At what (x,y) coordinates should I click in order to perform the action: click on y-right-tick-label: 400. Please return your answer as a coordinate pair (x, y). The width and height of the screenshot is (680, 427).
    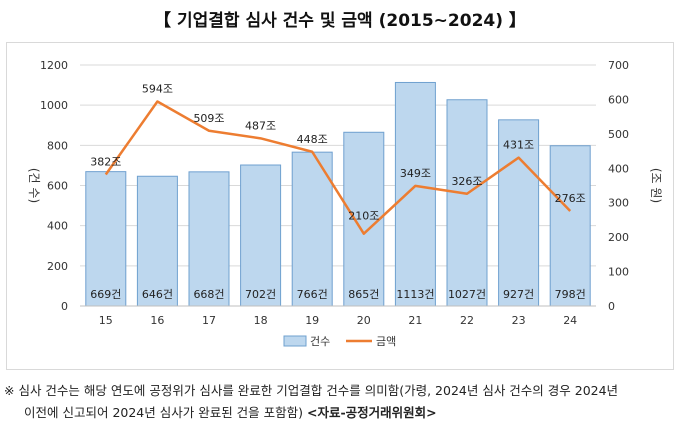
    Looking at the image, I should click on (618, 168).